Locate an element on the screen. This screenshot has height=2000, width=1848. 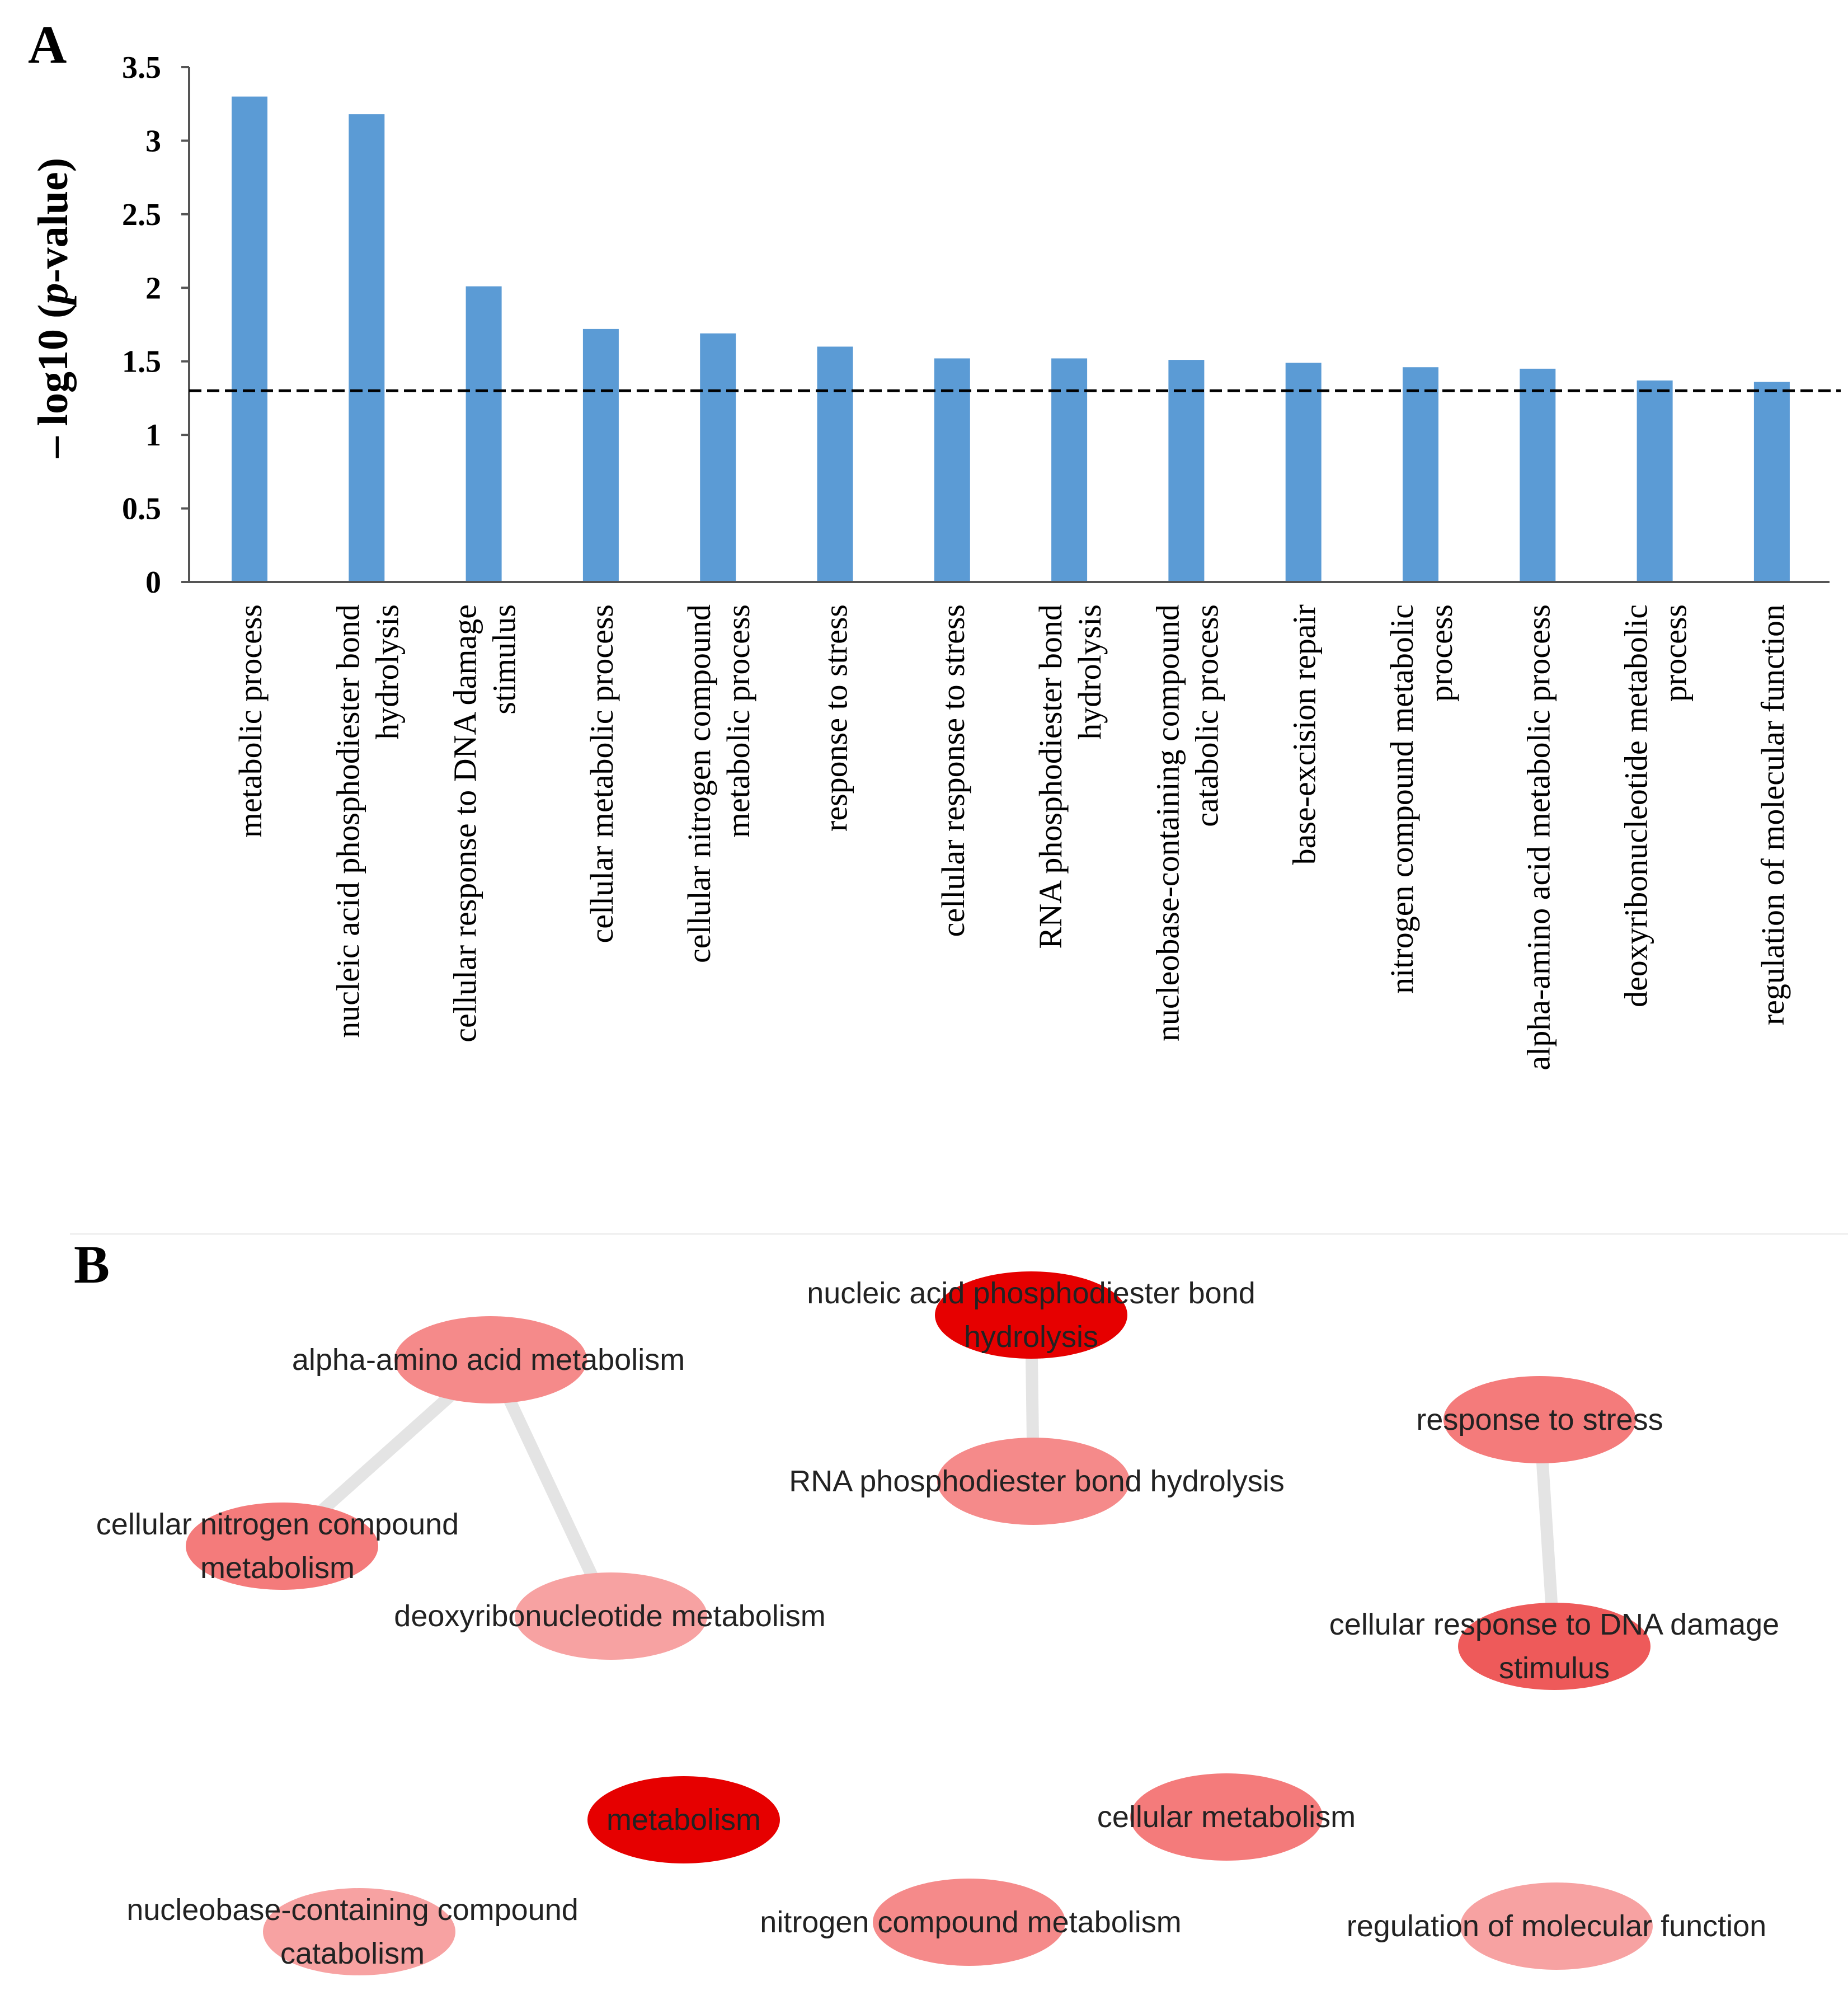
x-tick-label: cellular metabolic process is located at coordinates (602, 773).